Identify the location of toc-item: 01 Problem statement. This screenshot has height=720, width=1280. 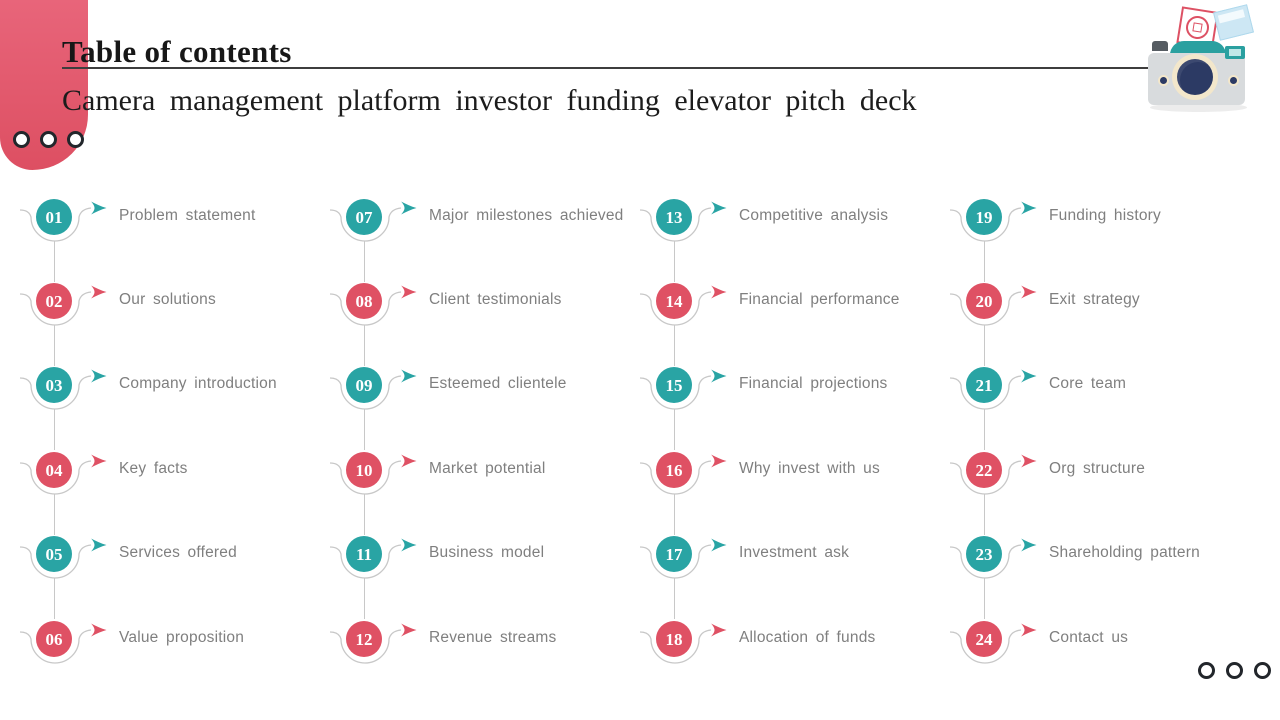
(168, 236).